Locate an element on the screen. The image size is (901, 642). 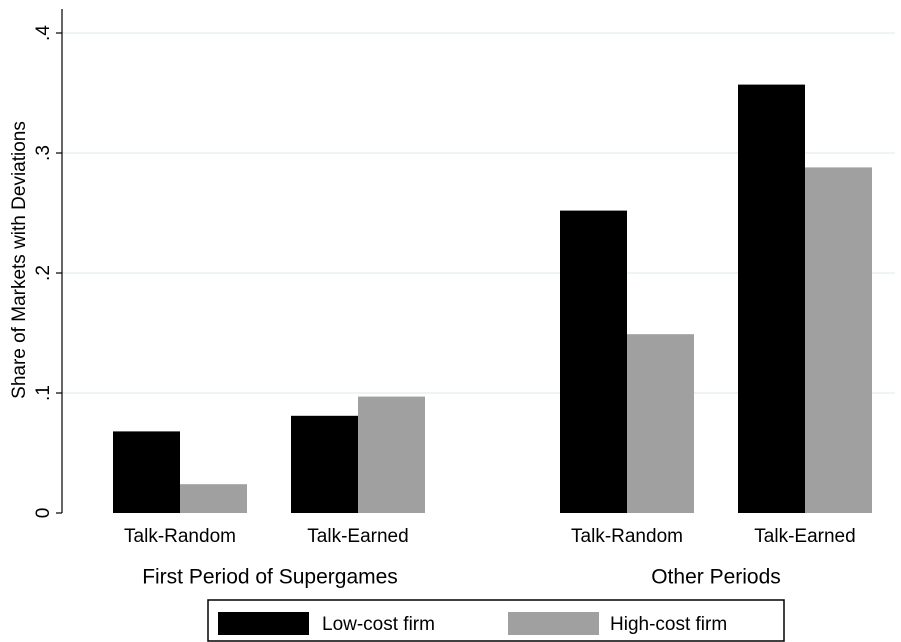
group-label: First Period of Supergames is located at coordinates (270, 577).